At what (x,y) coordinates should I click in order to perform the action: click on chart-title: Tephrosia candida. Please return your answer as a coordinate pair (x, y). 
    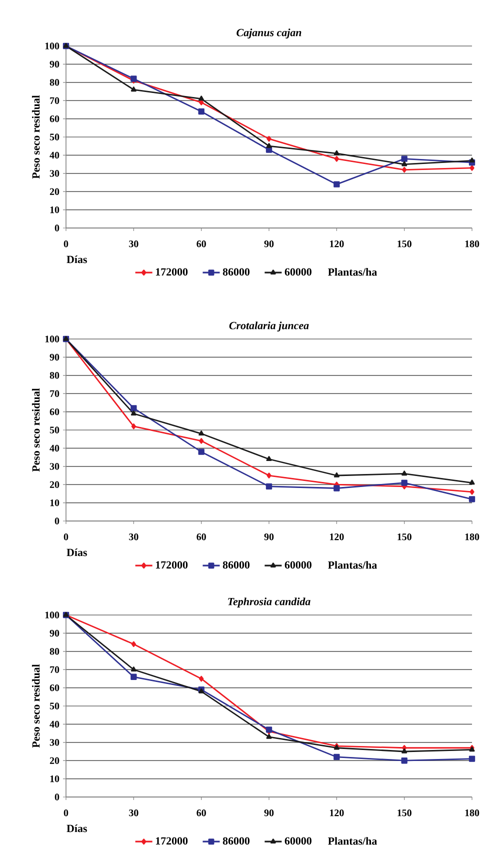
    Looking at the image, I should click on (269, 603).